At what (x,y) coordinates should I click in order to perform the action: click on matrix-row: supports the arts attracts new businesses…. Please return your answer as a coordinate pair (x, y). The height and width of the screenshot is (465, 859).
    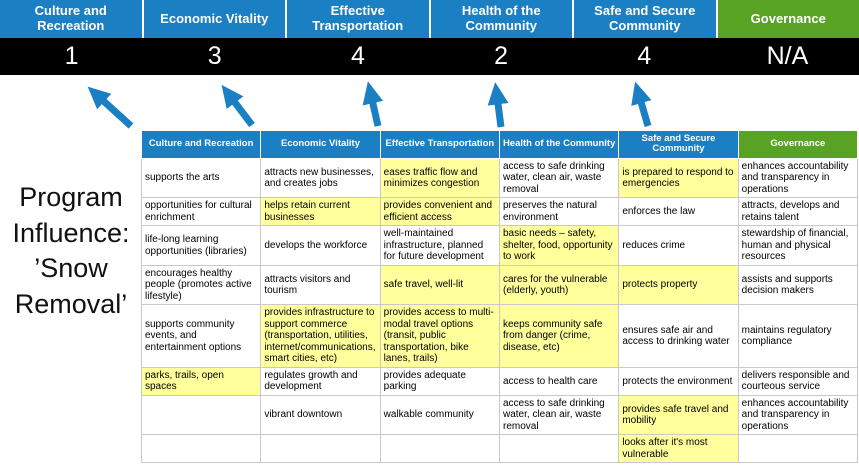
    Looking at the image, I should click on (499, 178).